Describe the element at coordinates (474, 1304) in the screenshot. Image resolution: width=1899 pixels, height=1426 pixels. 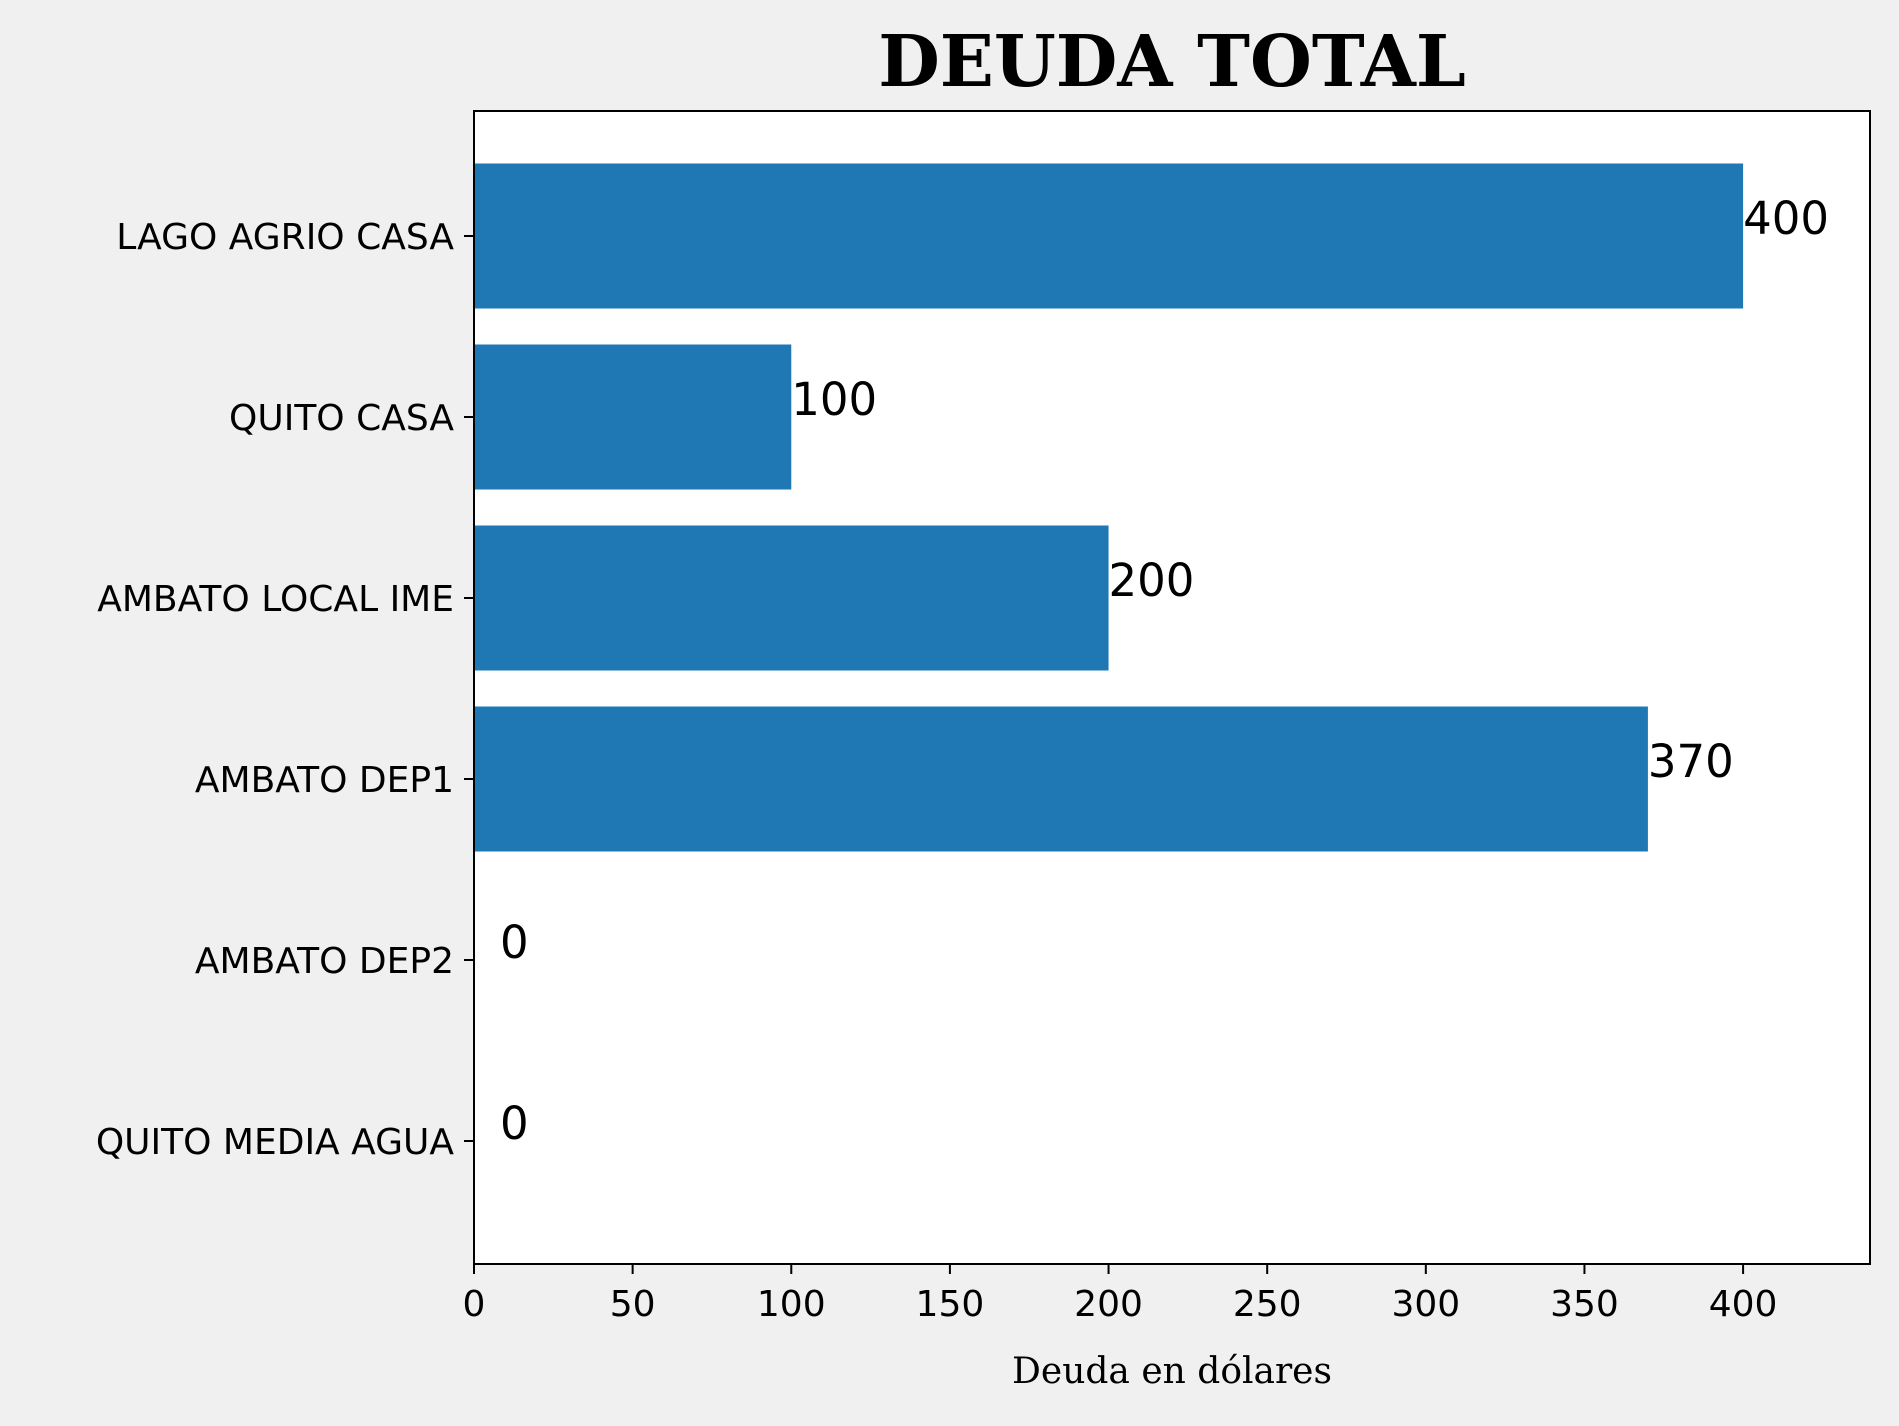
I see `x-tick-label: 0` at that location.